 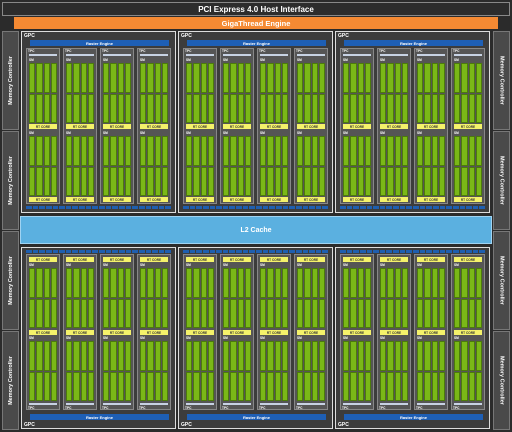 What do you see at coordinates (80, 93) in the screenshot?
I see `streaming-multiprocessor: SM RT CORE` at bounding box center [80, 93].